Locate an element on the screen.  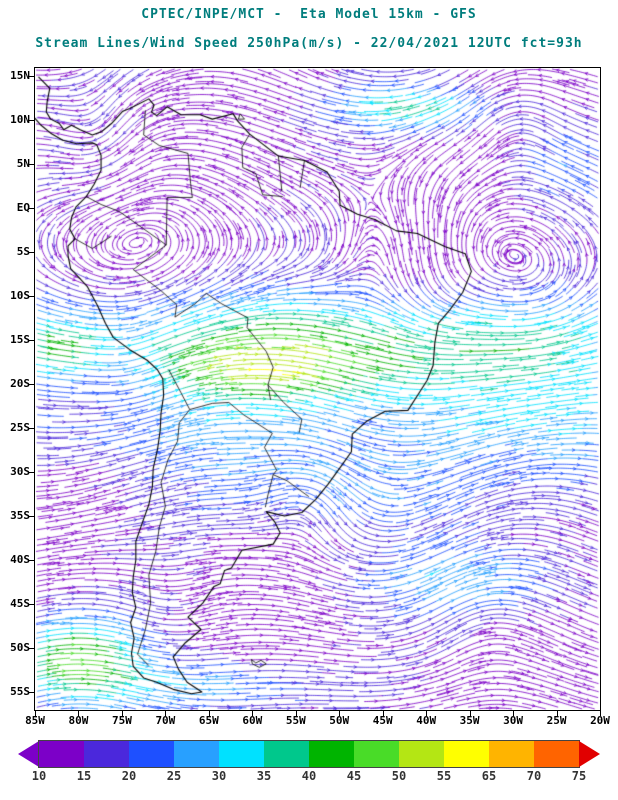
colorbar-label-45: 45 is located at coordinates (354, 776).